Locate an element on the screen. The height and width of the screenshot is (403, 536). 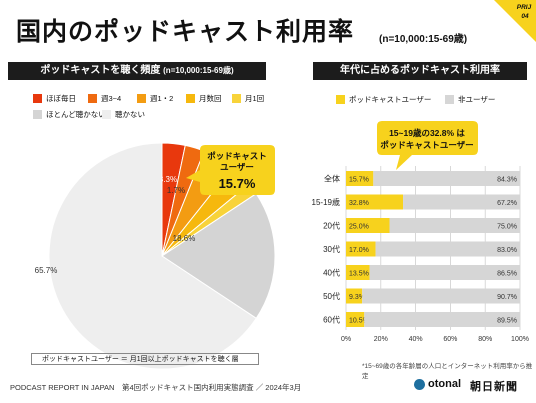
bar-callout-bubble is located at coordinates (427, 145).